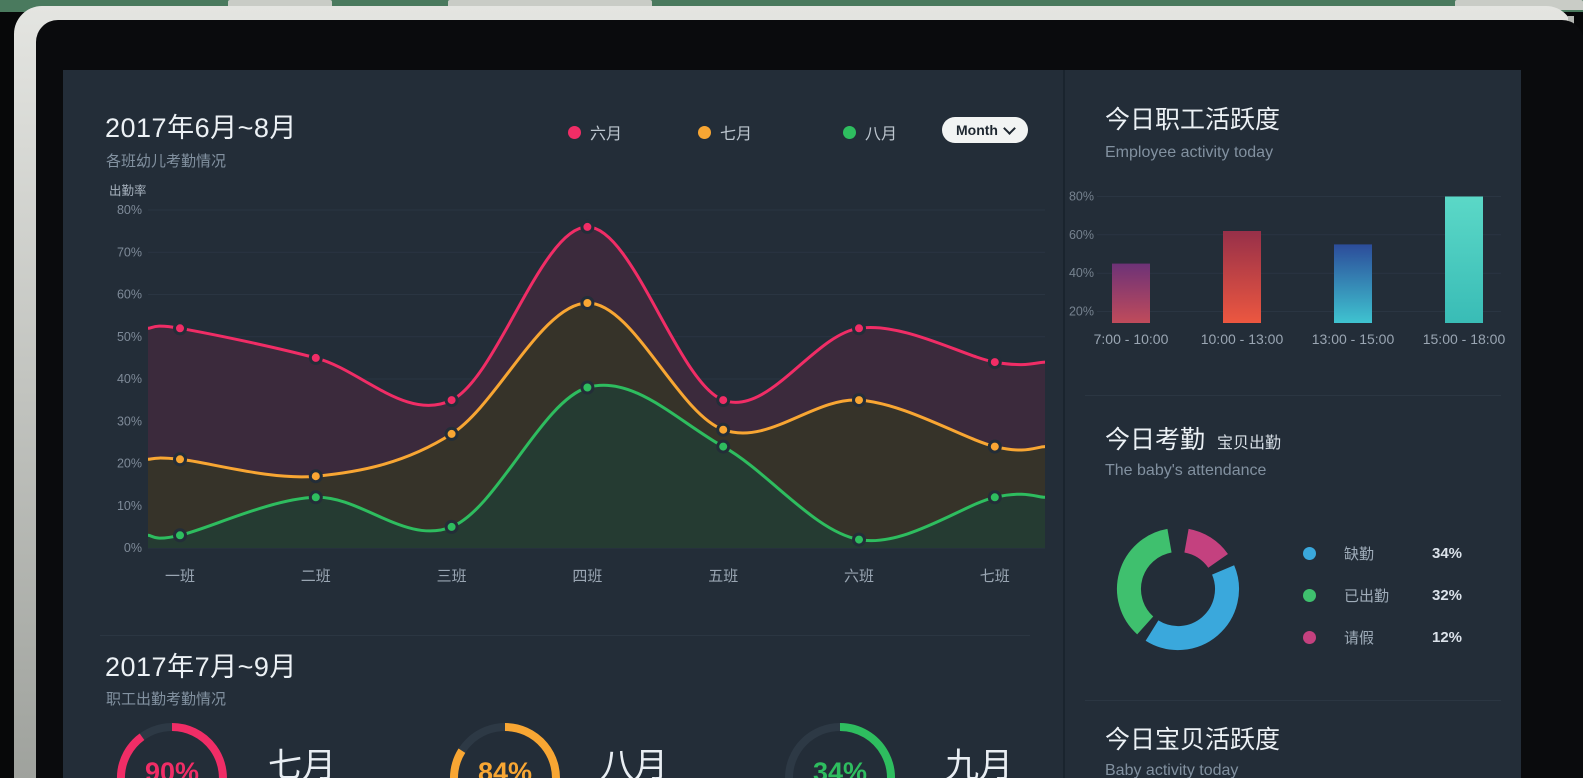  What do you see at coordinates (129, 337) in the screenshot?
I see `svg-text: 50%` at bounding box center [129, 337].